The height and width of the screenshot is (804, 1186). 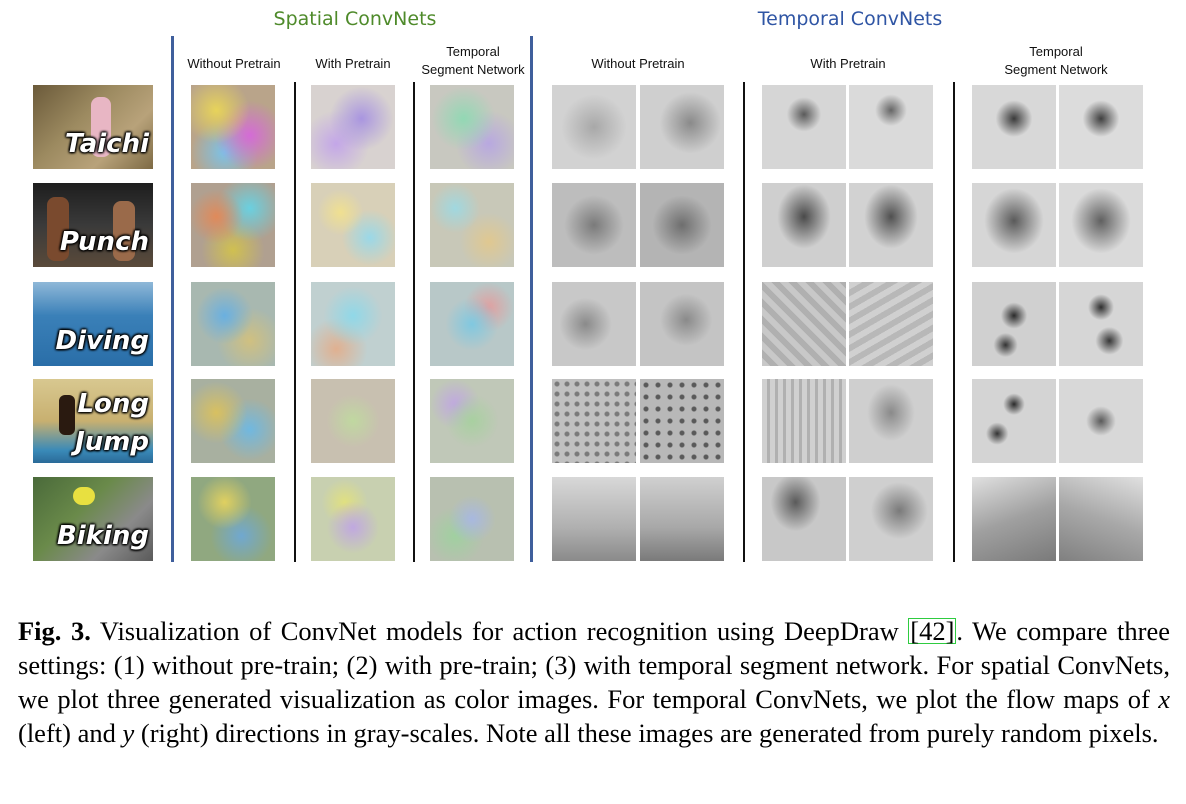 I want to click on spatial-with-pretrain-diving, so click(x=353, y=324).